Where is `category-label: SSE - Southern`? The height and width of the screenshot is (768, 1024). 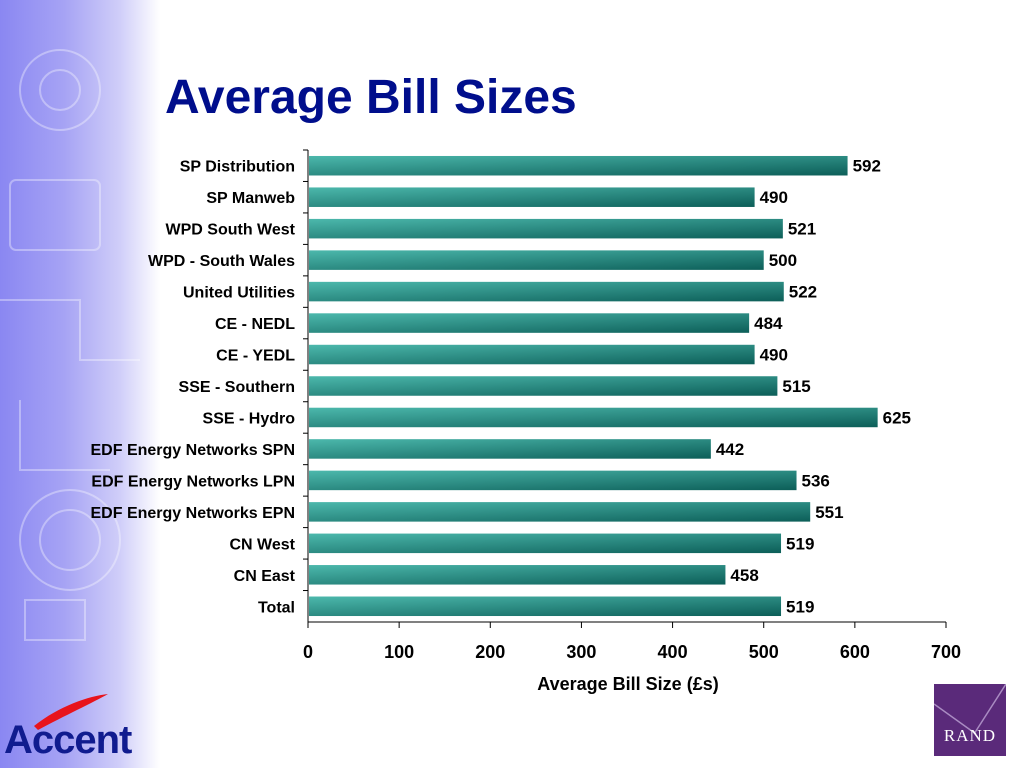 category-label: SSE - Southern is located at coordinates (237, 387).